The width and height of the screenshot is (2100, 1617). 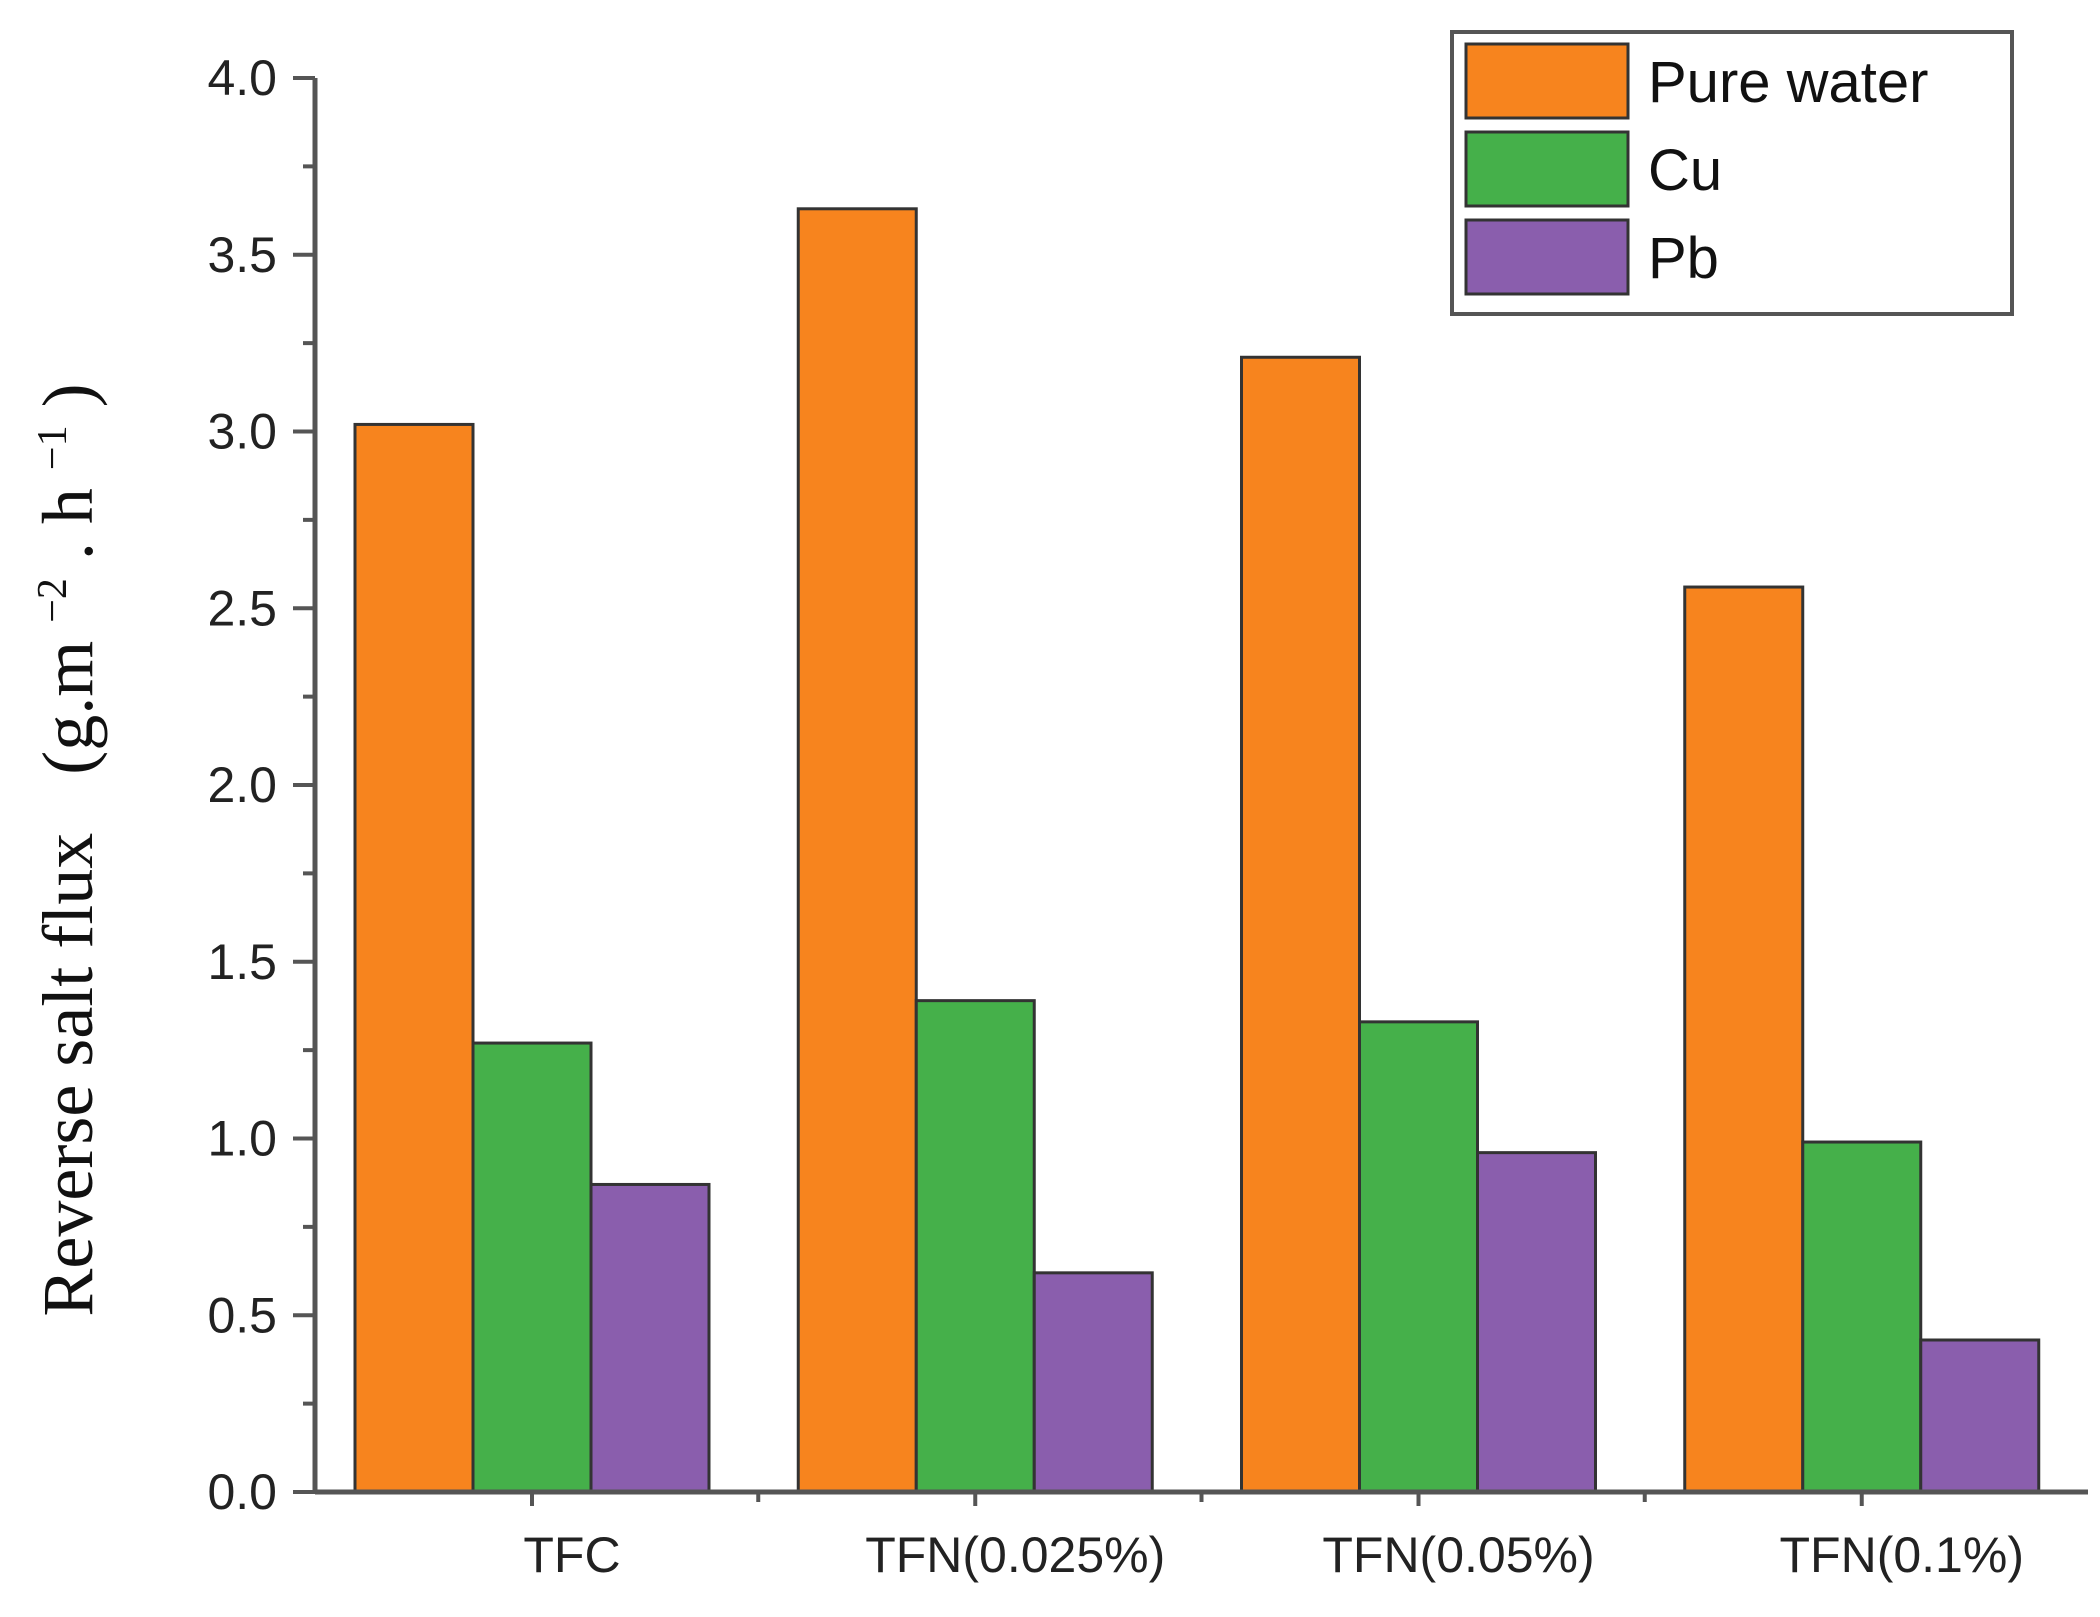 I want to click on x-ticks: TFC TFN(0.025%) TFN(0.05%) TFN(0.1%), so click(x=1273, y=1537).